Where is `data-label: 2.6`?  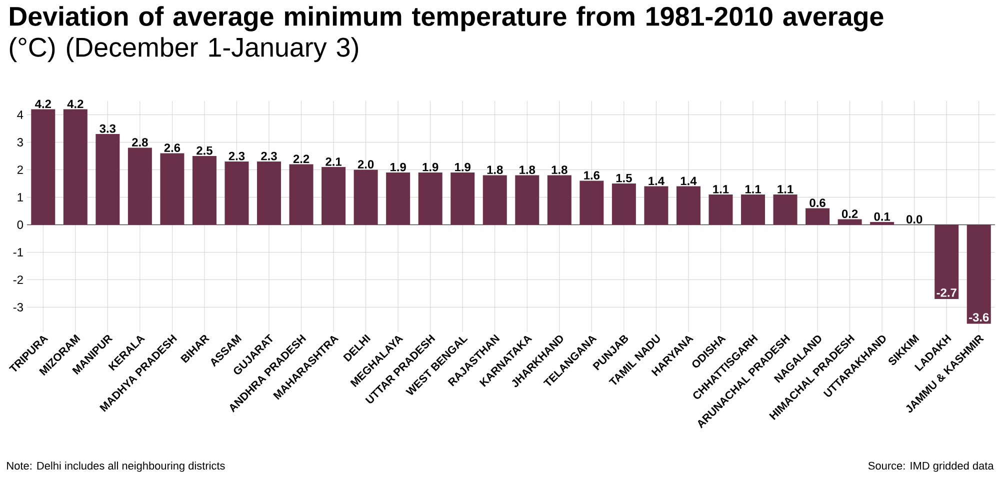 data-label: 2.6 is located at coordinates (172, 148).